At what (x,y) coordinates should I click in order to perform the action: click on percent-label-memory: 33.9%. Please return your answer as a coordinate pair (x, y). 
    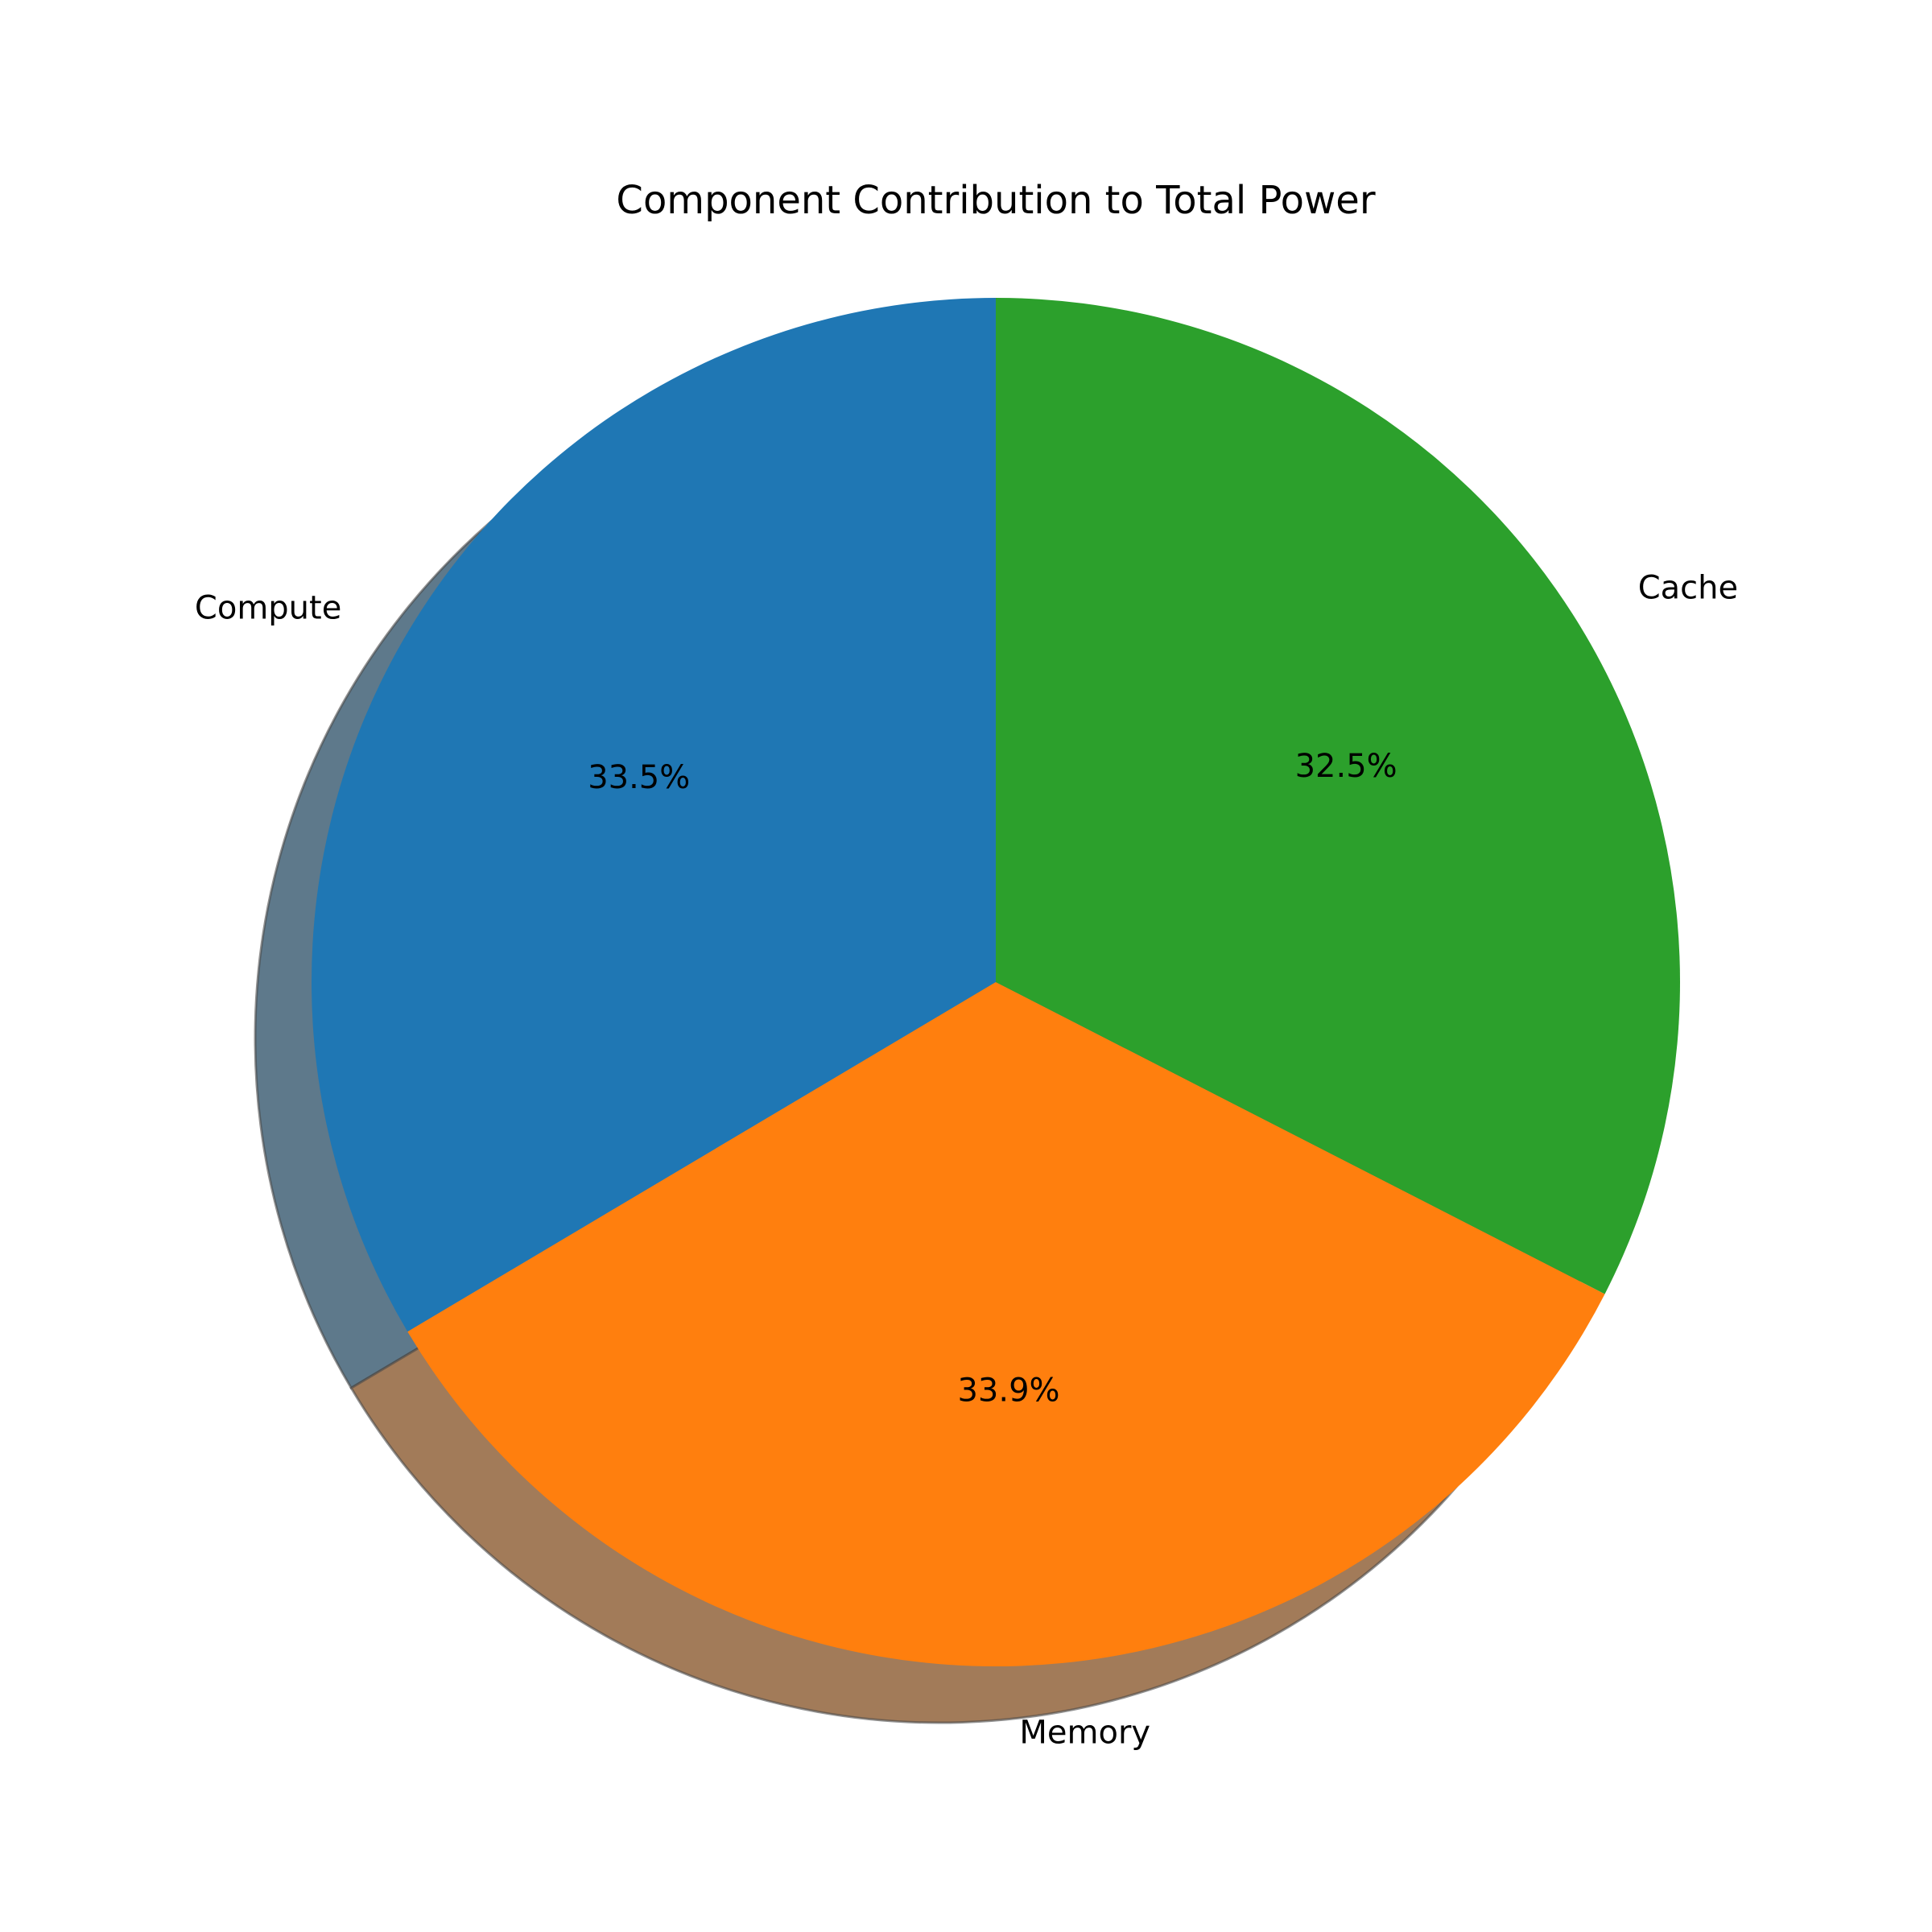
    Looking at the image, I should click on (1008, 1391).